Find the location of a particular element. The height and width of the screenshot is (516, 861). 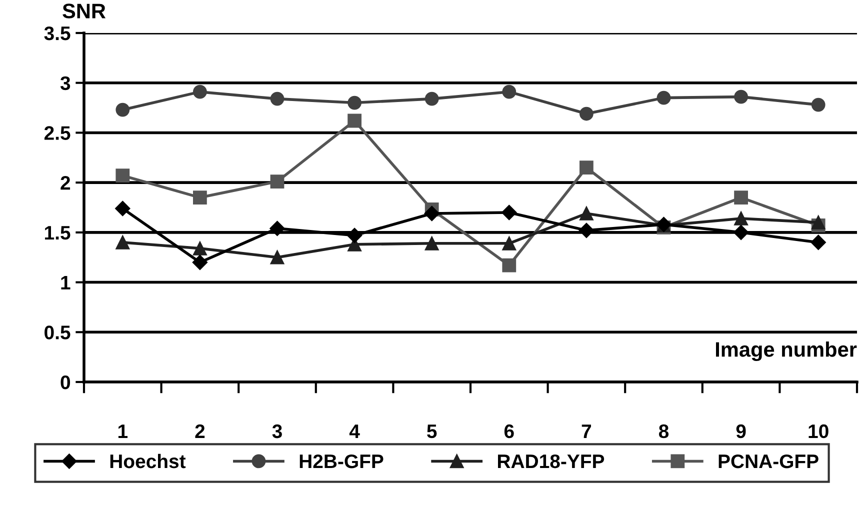

x-tick-label: 2 is located at coordinates (200, 431).